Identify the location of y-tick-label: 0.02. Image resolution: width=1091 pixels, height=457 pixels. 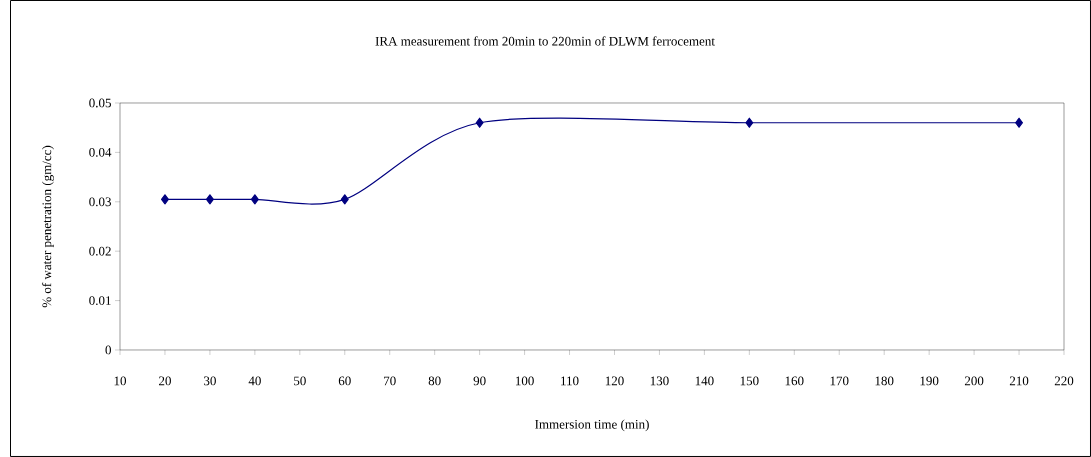
(100, 251).